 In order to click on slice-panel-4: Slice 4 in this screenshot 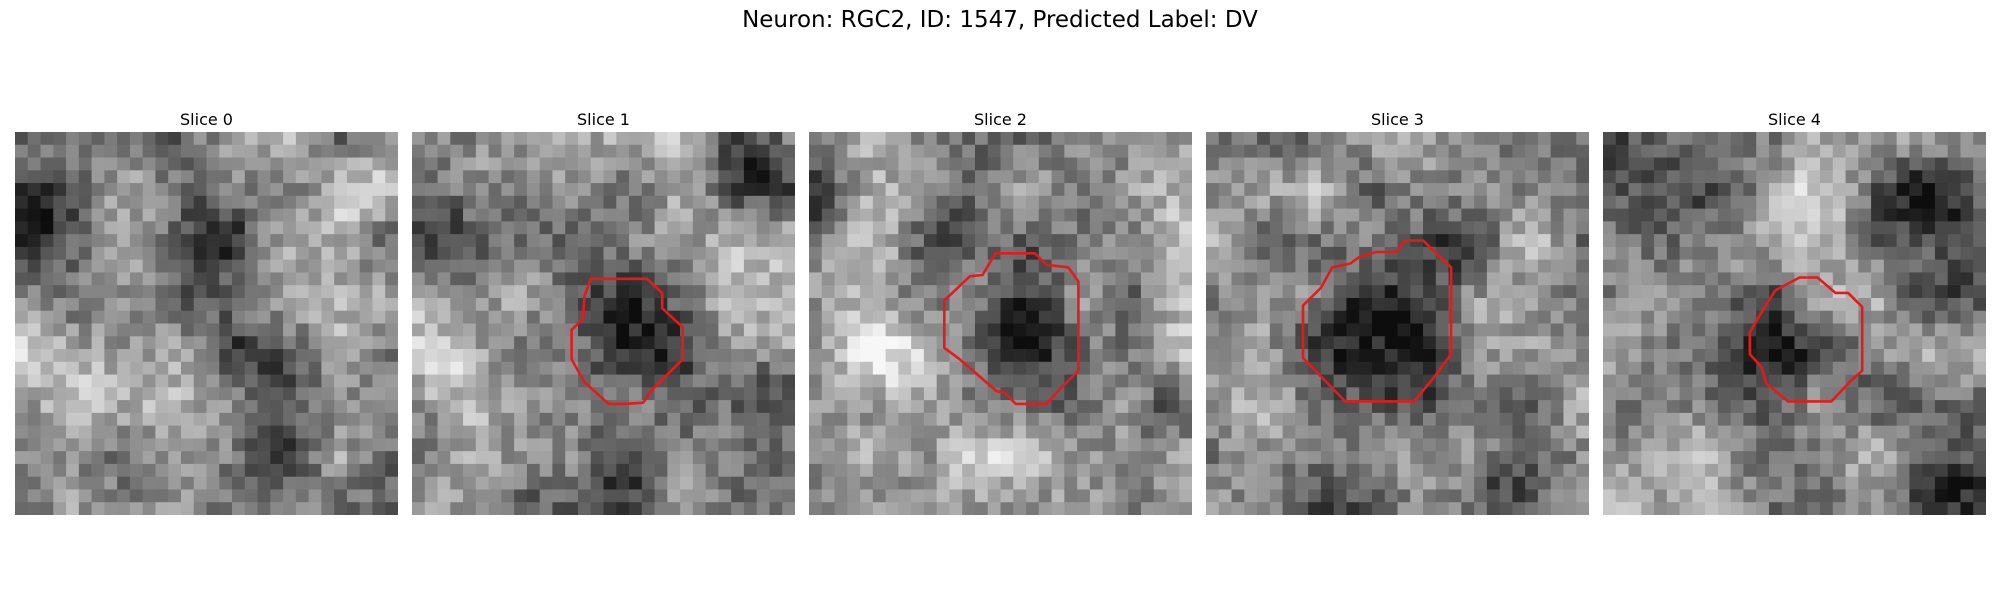, I will do `click(1794, 311)`.